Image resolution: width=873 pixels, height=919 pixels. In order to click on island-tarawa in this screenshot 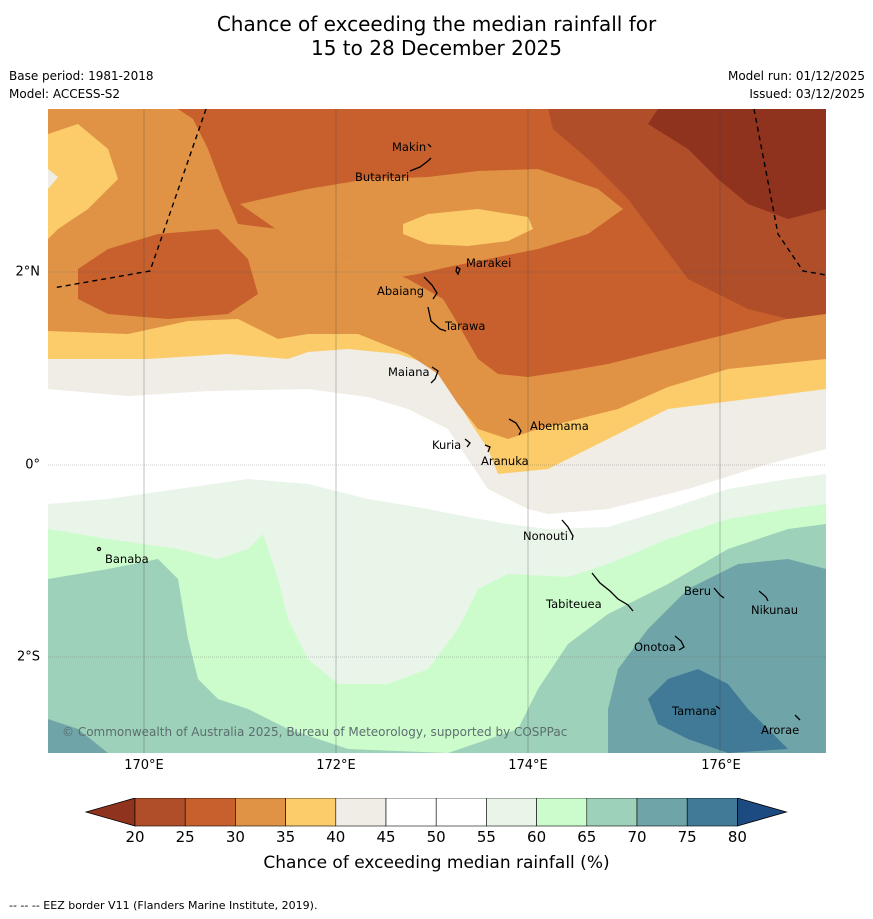, I will do `click(437, 319)`.